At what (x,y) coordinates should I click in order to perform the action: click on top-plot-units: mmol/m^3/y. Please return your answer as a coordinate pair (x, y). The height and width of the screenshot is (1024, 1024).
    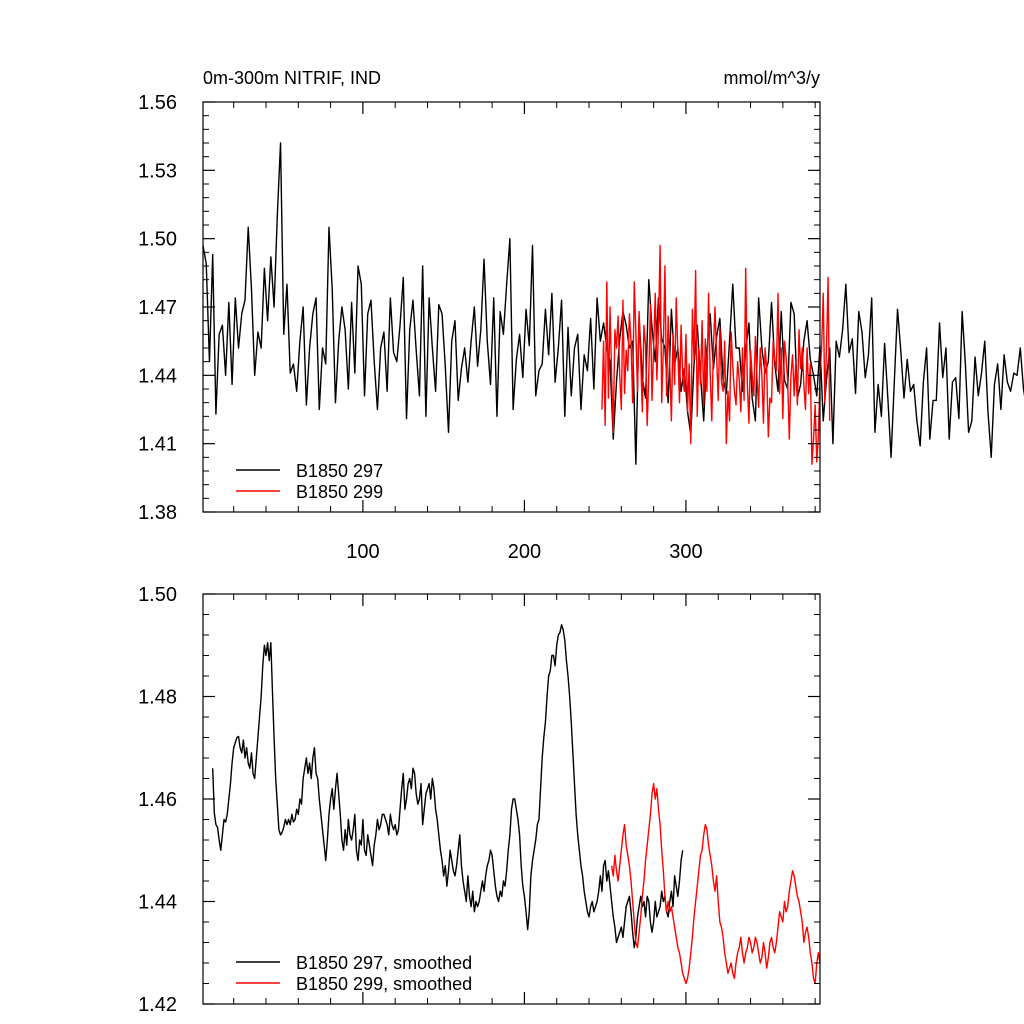
    Looking at the image, I should click on (772, 78).